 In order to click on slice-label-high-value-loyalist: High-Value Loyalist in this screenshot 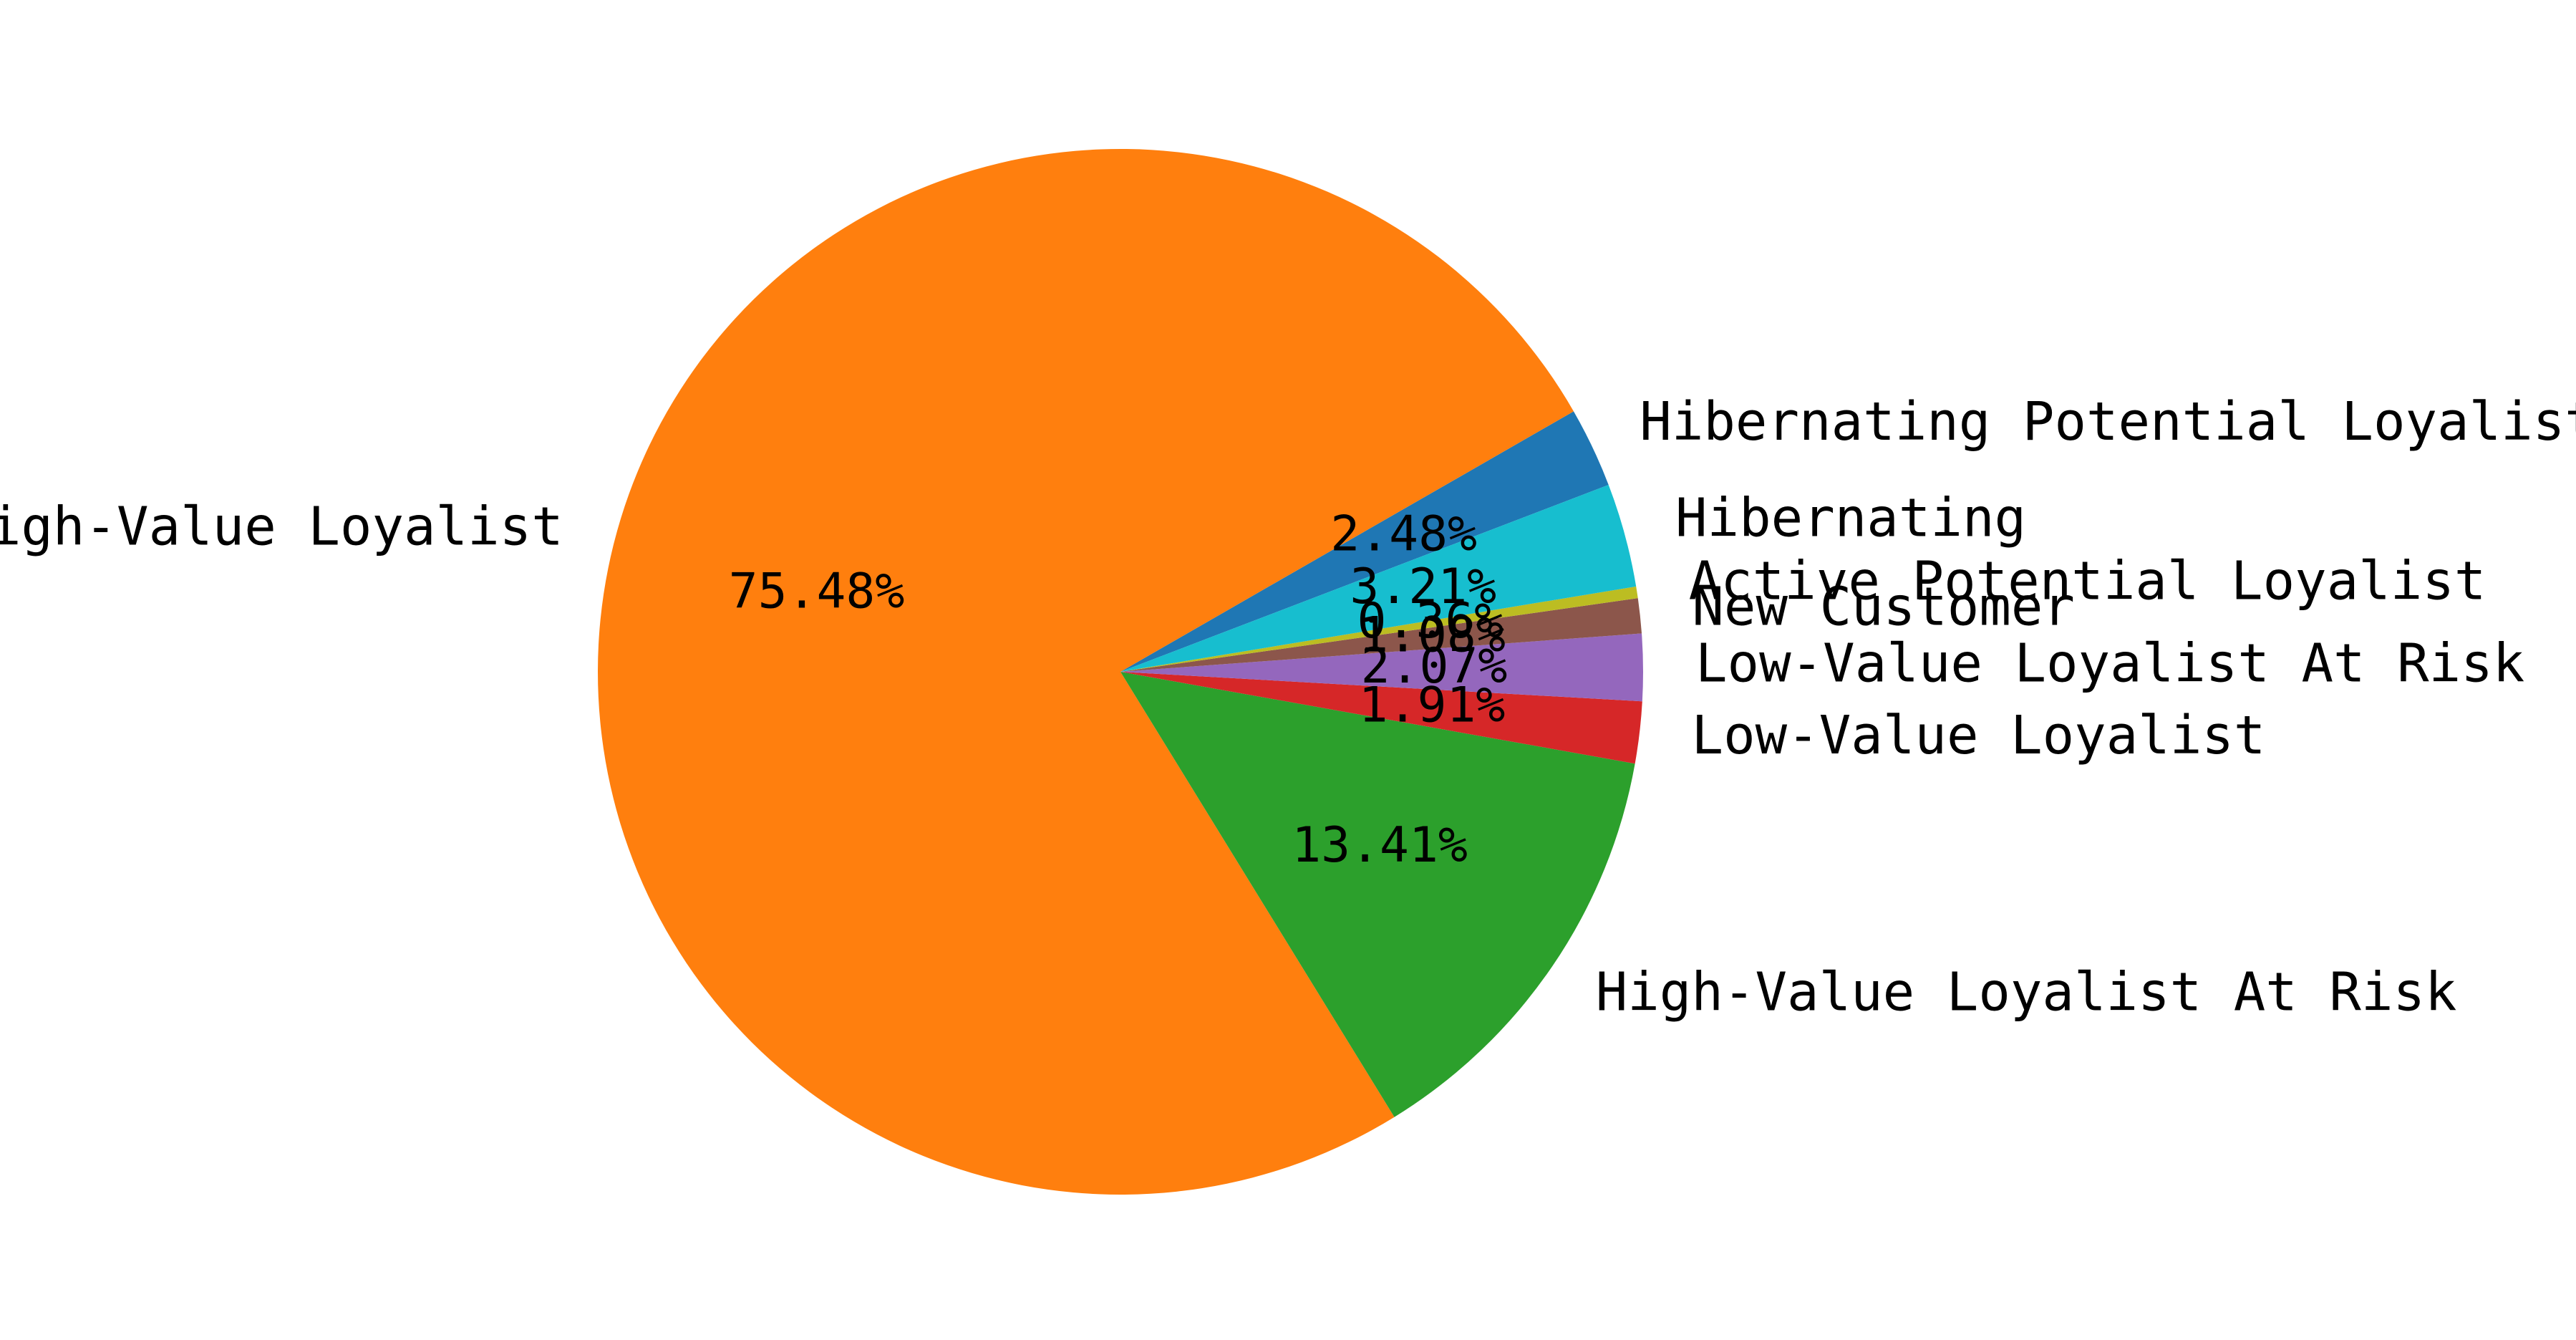, I will do `click(281, 527)`.